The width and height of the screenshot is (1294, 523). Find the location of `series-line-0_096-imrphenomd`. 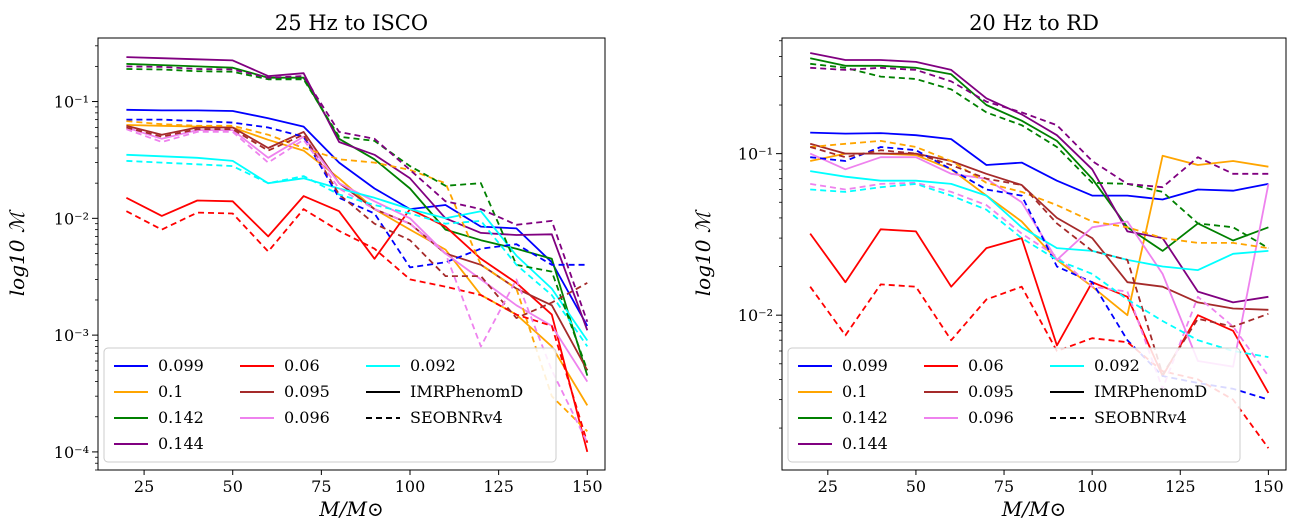

series-line-0_096-imrphenomd is located at coordinates (1039, 260).